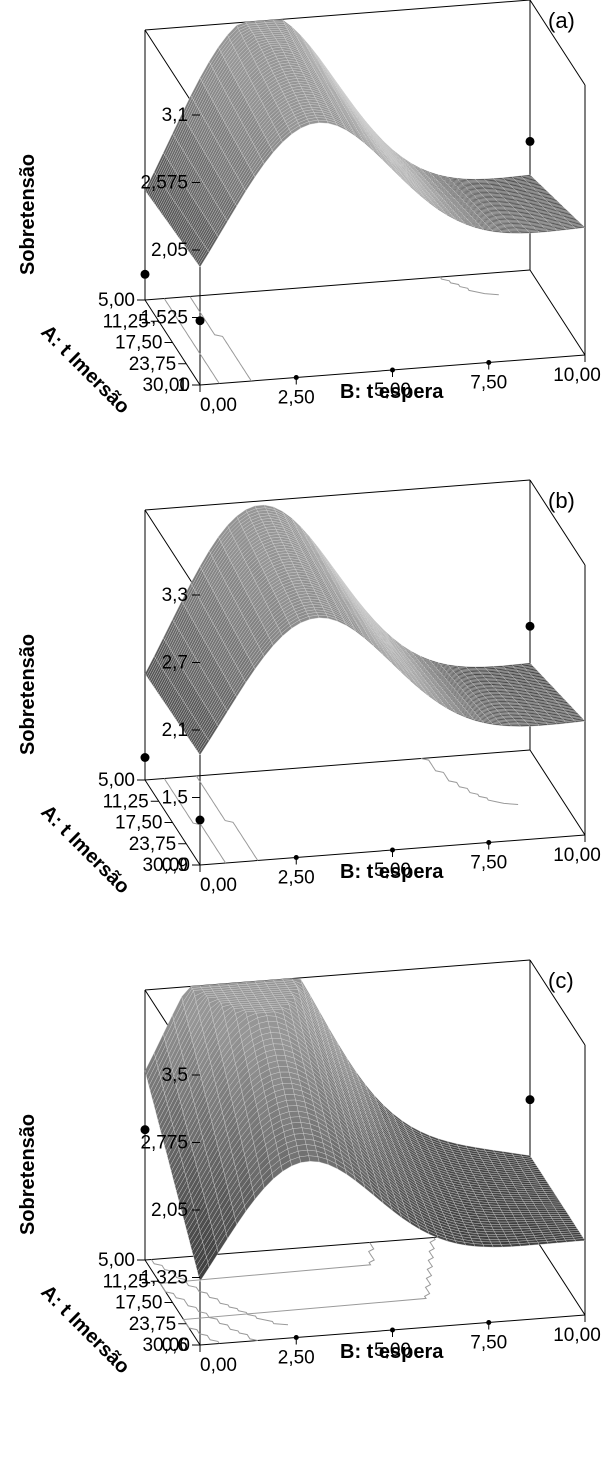  Describe the element at coordinates (296, 398) in the screenshot. I see `b-tick-label: 2,50` at that location.